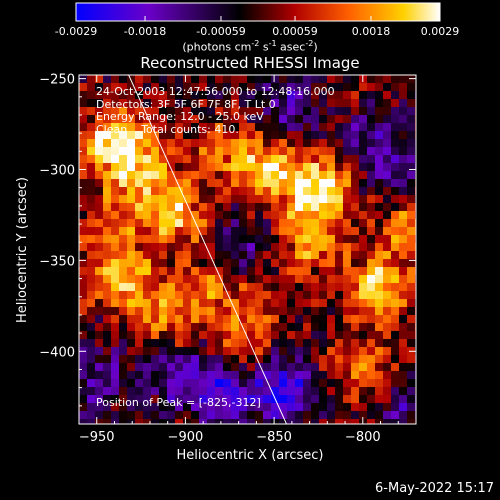  What do you see at coordinates (57, 261) in the screenshot?
I see `y-tick-label: −350` at bounding box center [57, 261].